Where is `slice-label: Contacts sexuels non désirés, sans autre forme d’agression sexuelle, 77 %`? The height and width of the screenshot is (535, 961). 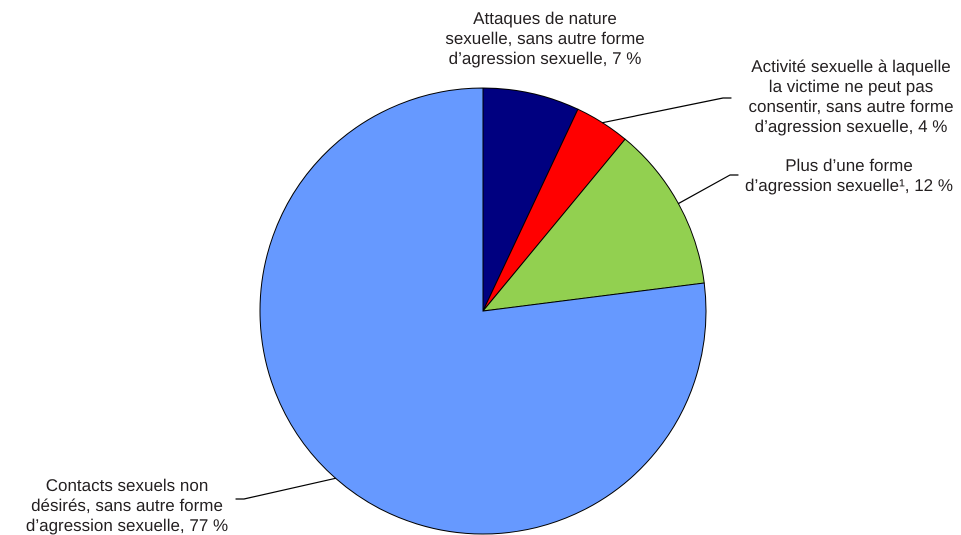
slice-label: Contacts sexuels non désirés, sans autre forme d’agression sexuelle, 77 % is located at coordinates (127, 505).